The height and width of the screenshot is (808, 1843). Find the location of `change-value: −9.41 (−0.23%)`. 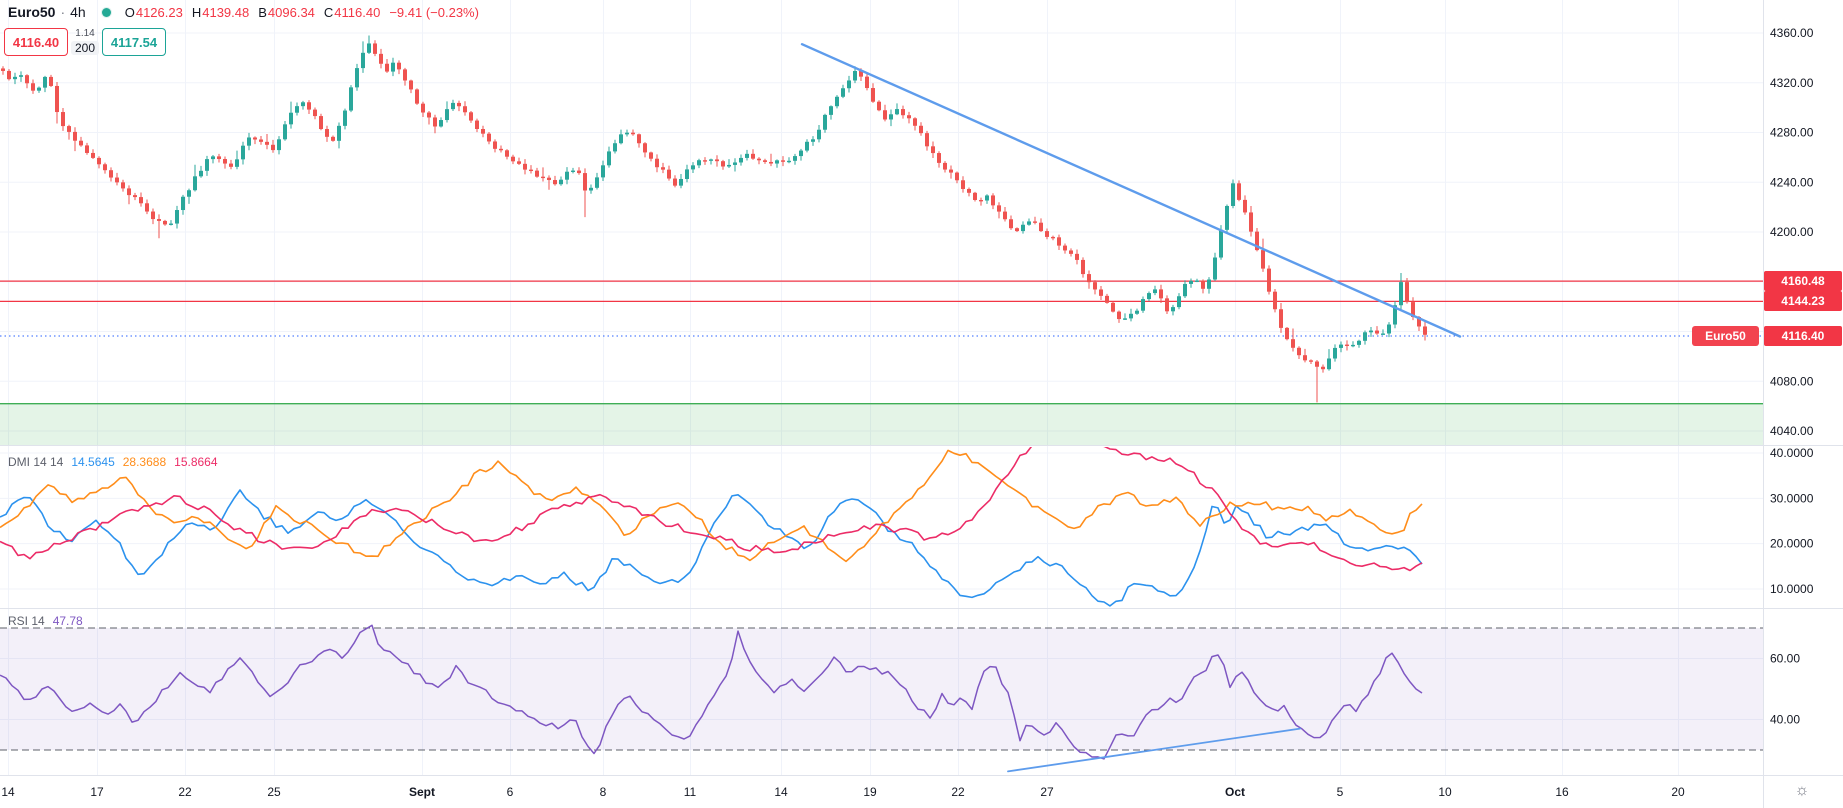

change-value: −9.41 (−0.23%) is located at coordinates (434, 12).